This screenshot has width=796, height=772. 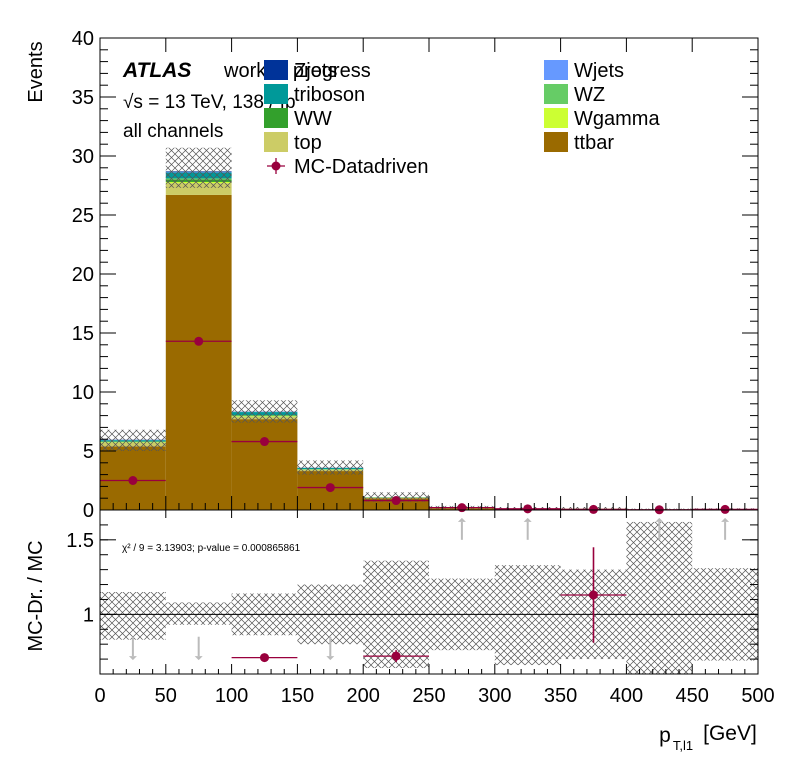 I want to click on atlas-status: work in progress, so click(x=297, y=71).